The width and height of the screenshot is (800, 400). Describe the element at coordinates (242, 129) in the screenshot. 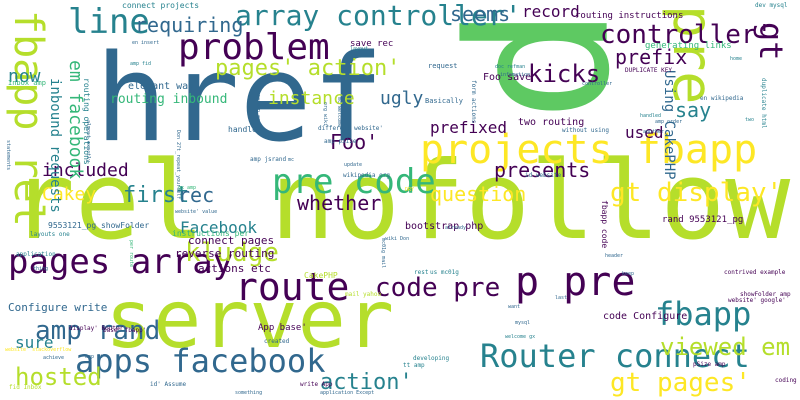

I see `cloud-word: handle` at that location.